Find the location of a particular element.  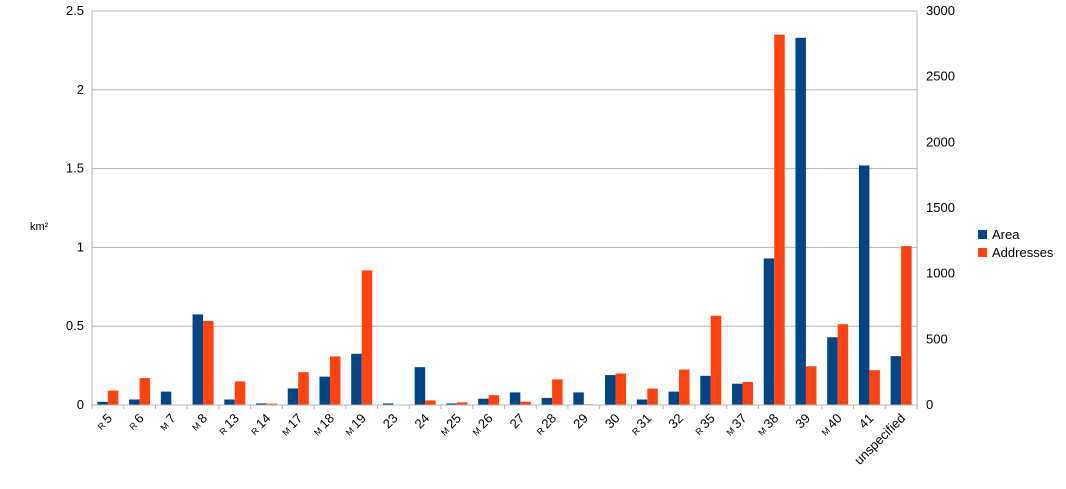

y2-tick-label: 3000 is located at coordinates (940, 10).